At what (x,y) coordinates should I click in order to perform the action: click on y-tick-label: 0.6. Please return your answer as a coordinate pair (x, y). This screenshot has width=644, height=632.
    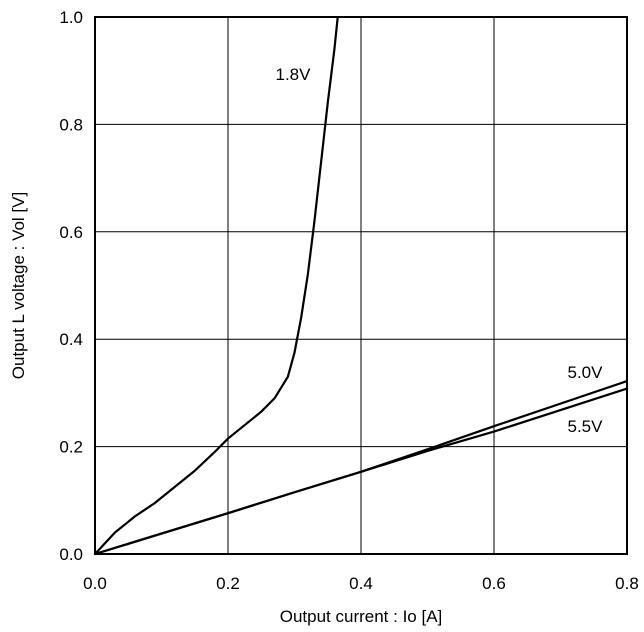
    Looking at the image, I should click on (71, 232).